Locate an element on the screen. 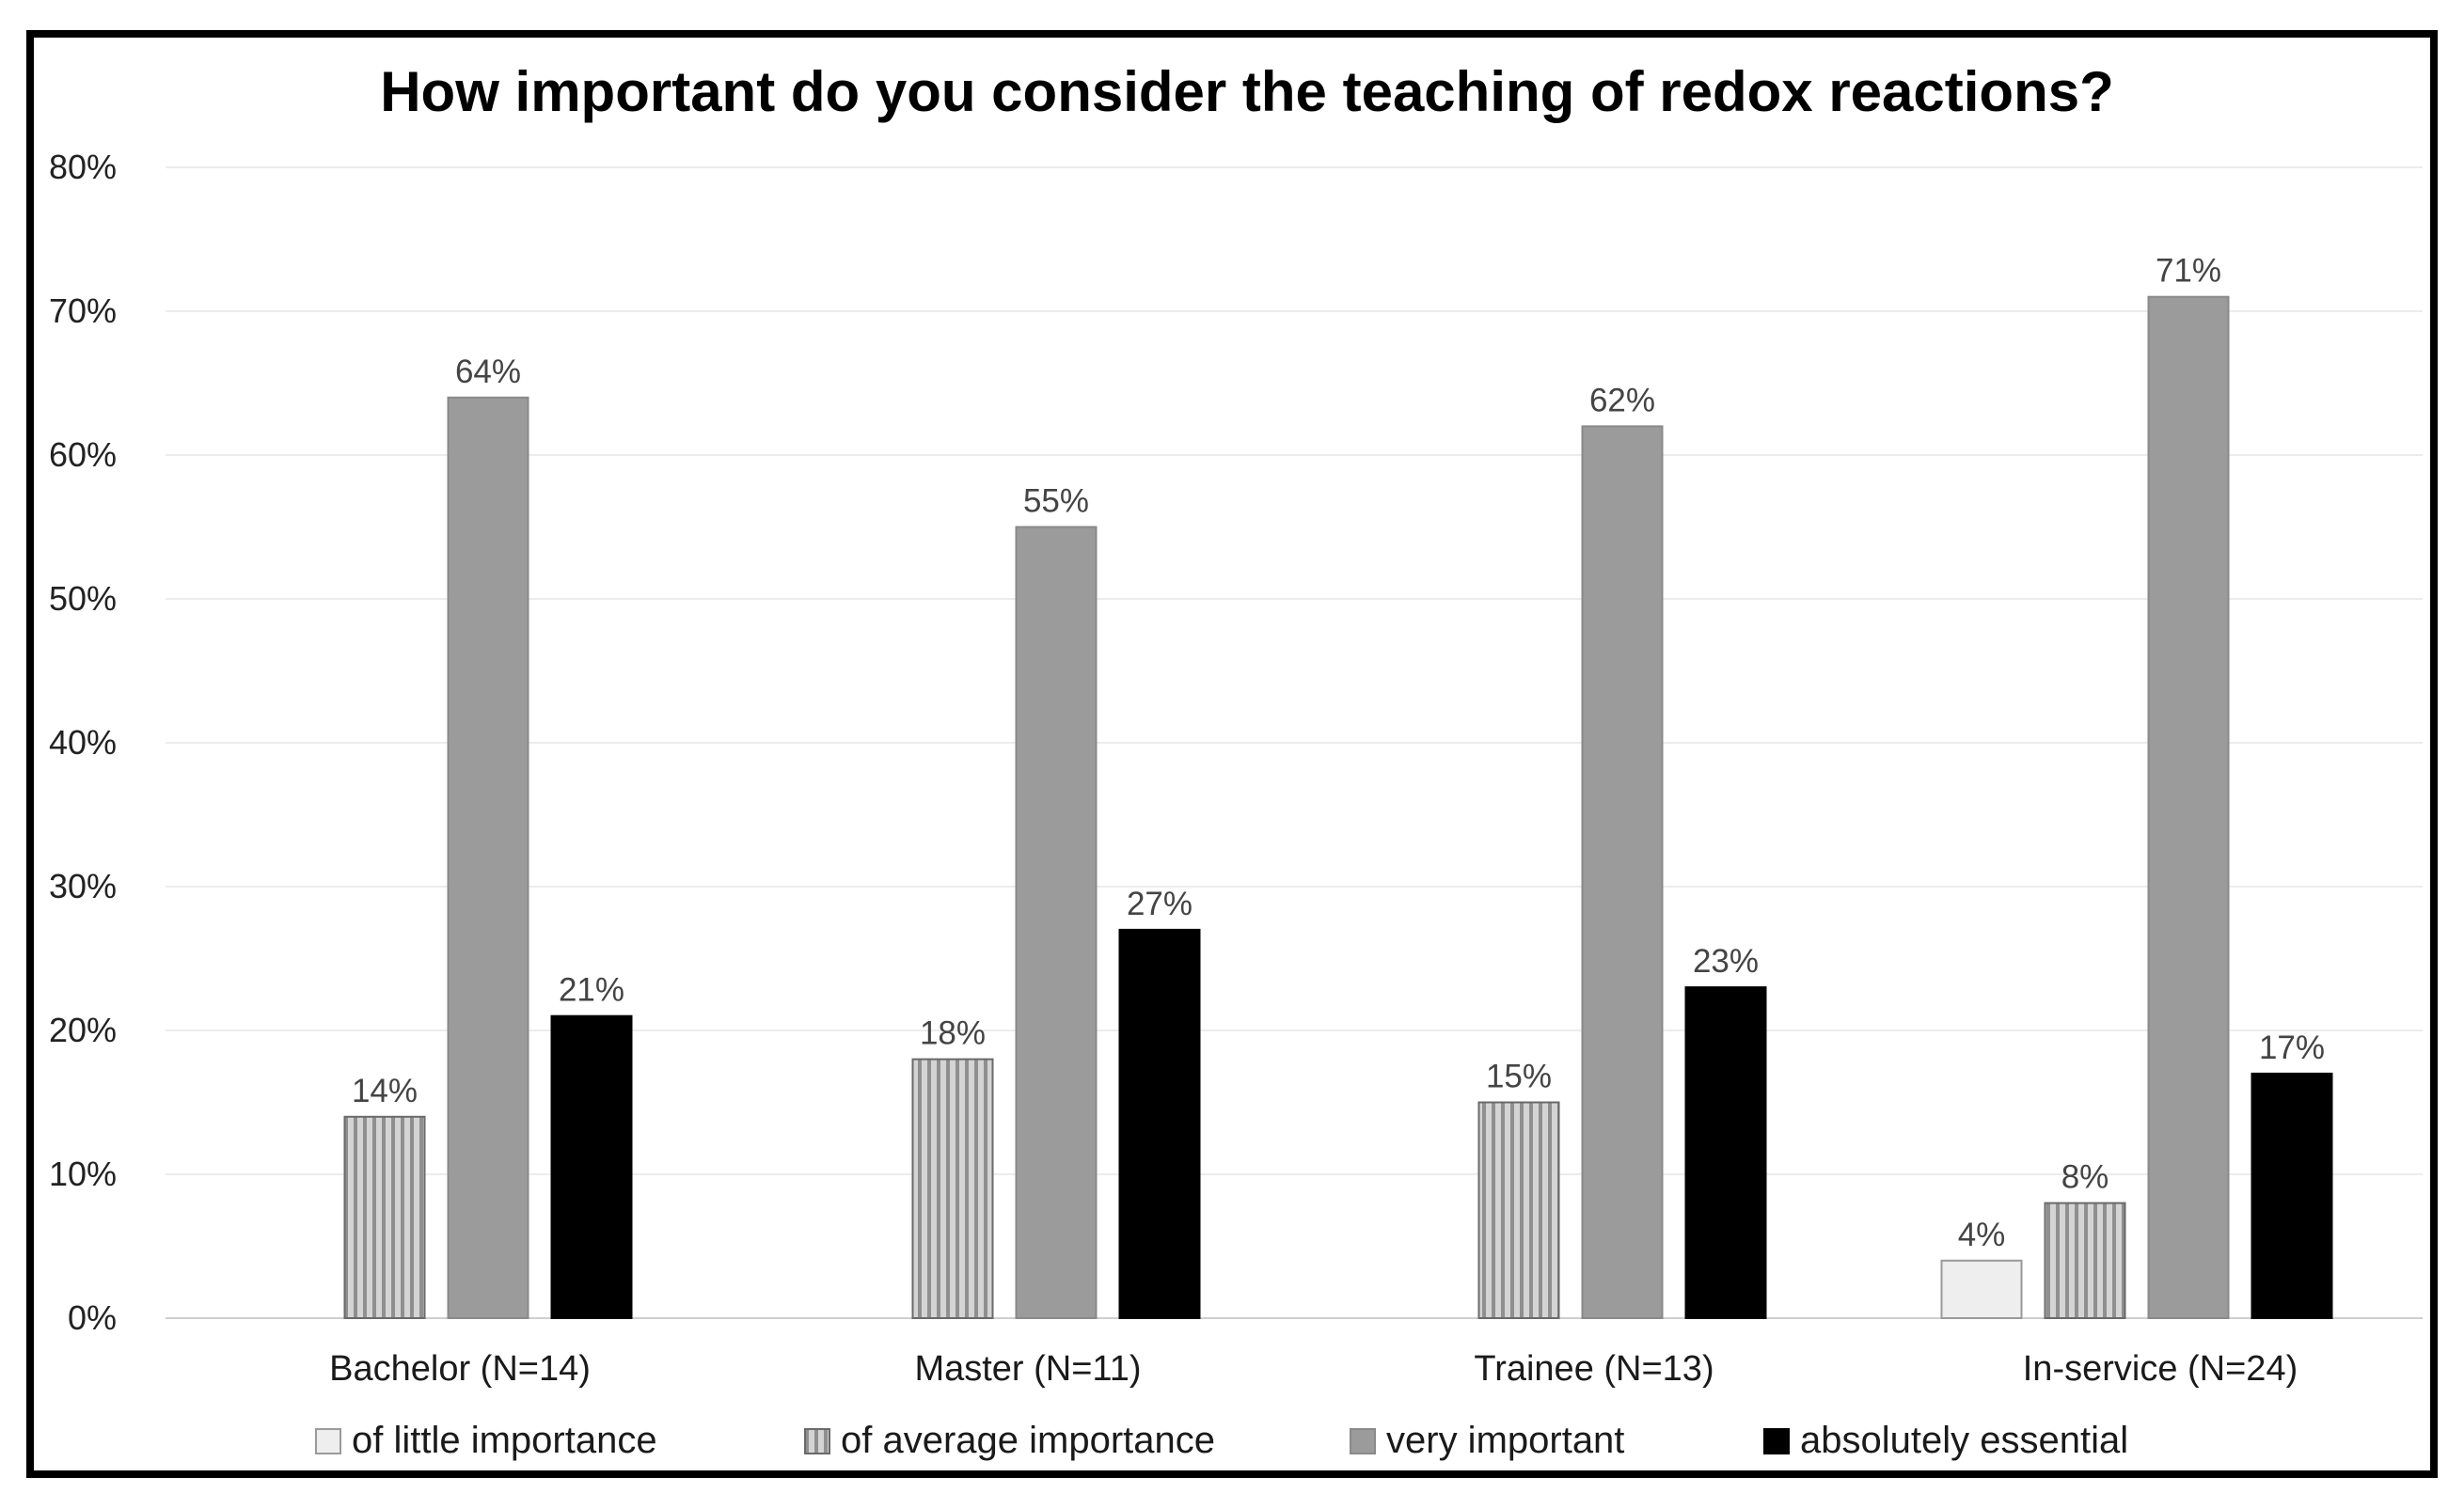  x-tick-label: In-service (N=24) is located at coordinates (2160, 1369).